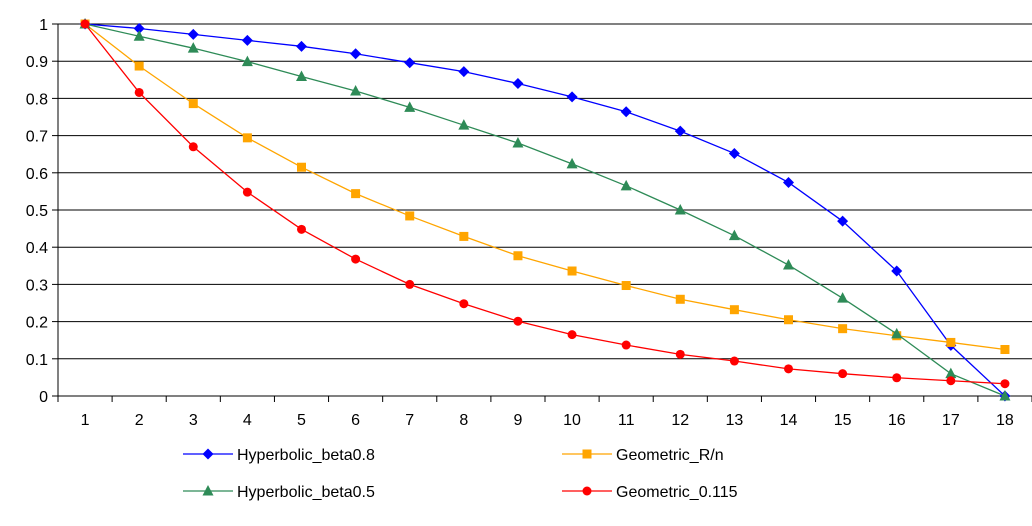 The image size is (1032, 526). I want to click on y-tick-label: 0.4, so click(37, 248).